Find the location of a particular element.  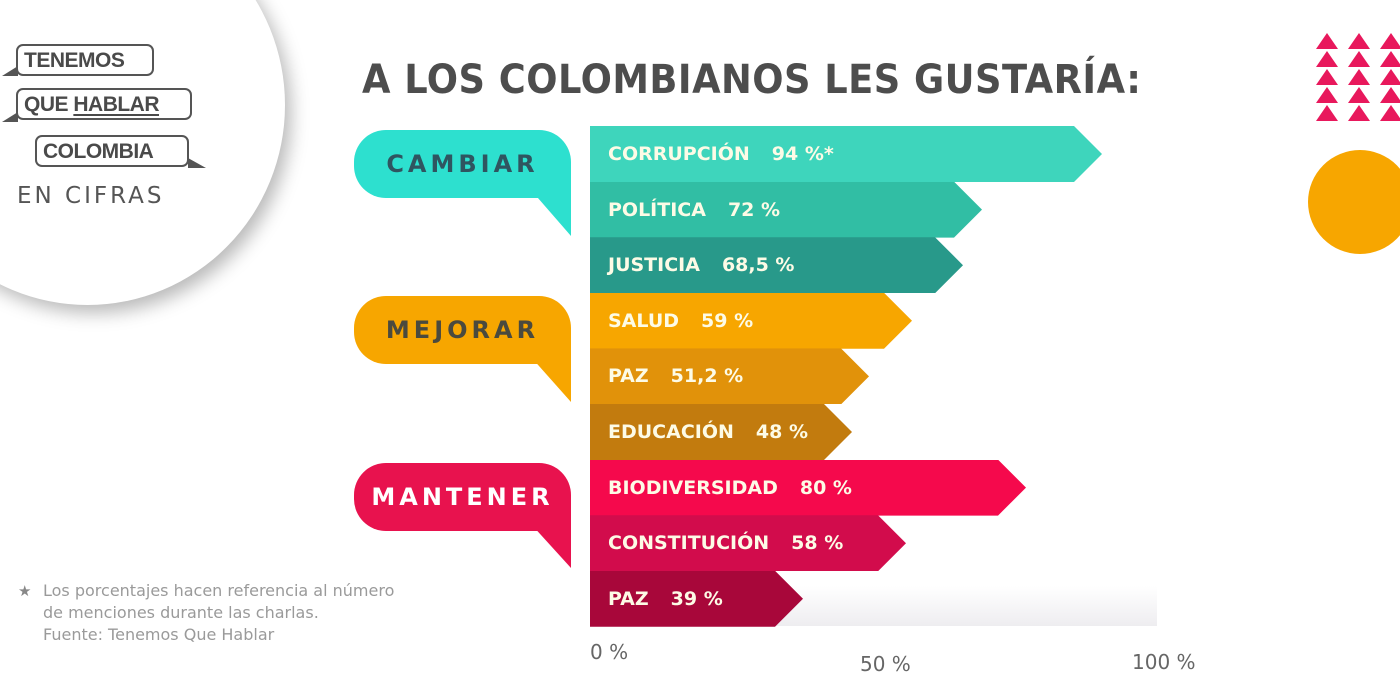

category-bubble-cambiar: CAMBIAR is located at coordinates (462, 164).